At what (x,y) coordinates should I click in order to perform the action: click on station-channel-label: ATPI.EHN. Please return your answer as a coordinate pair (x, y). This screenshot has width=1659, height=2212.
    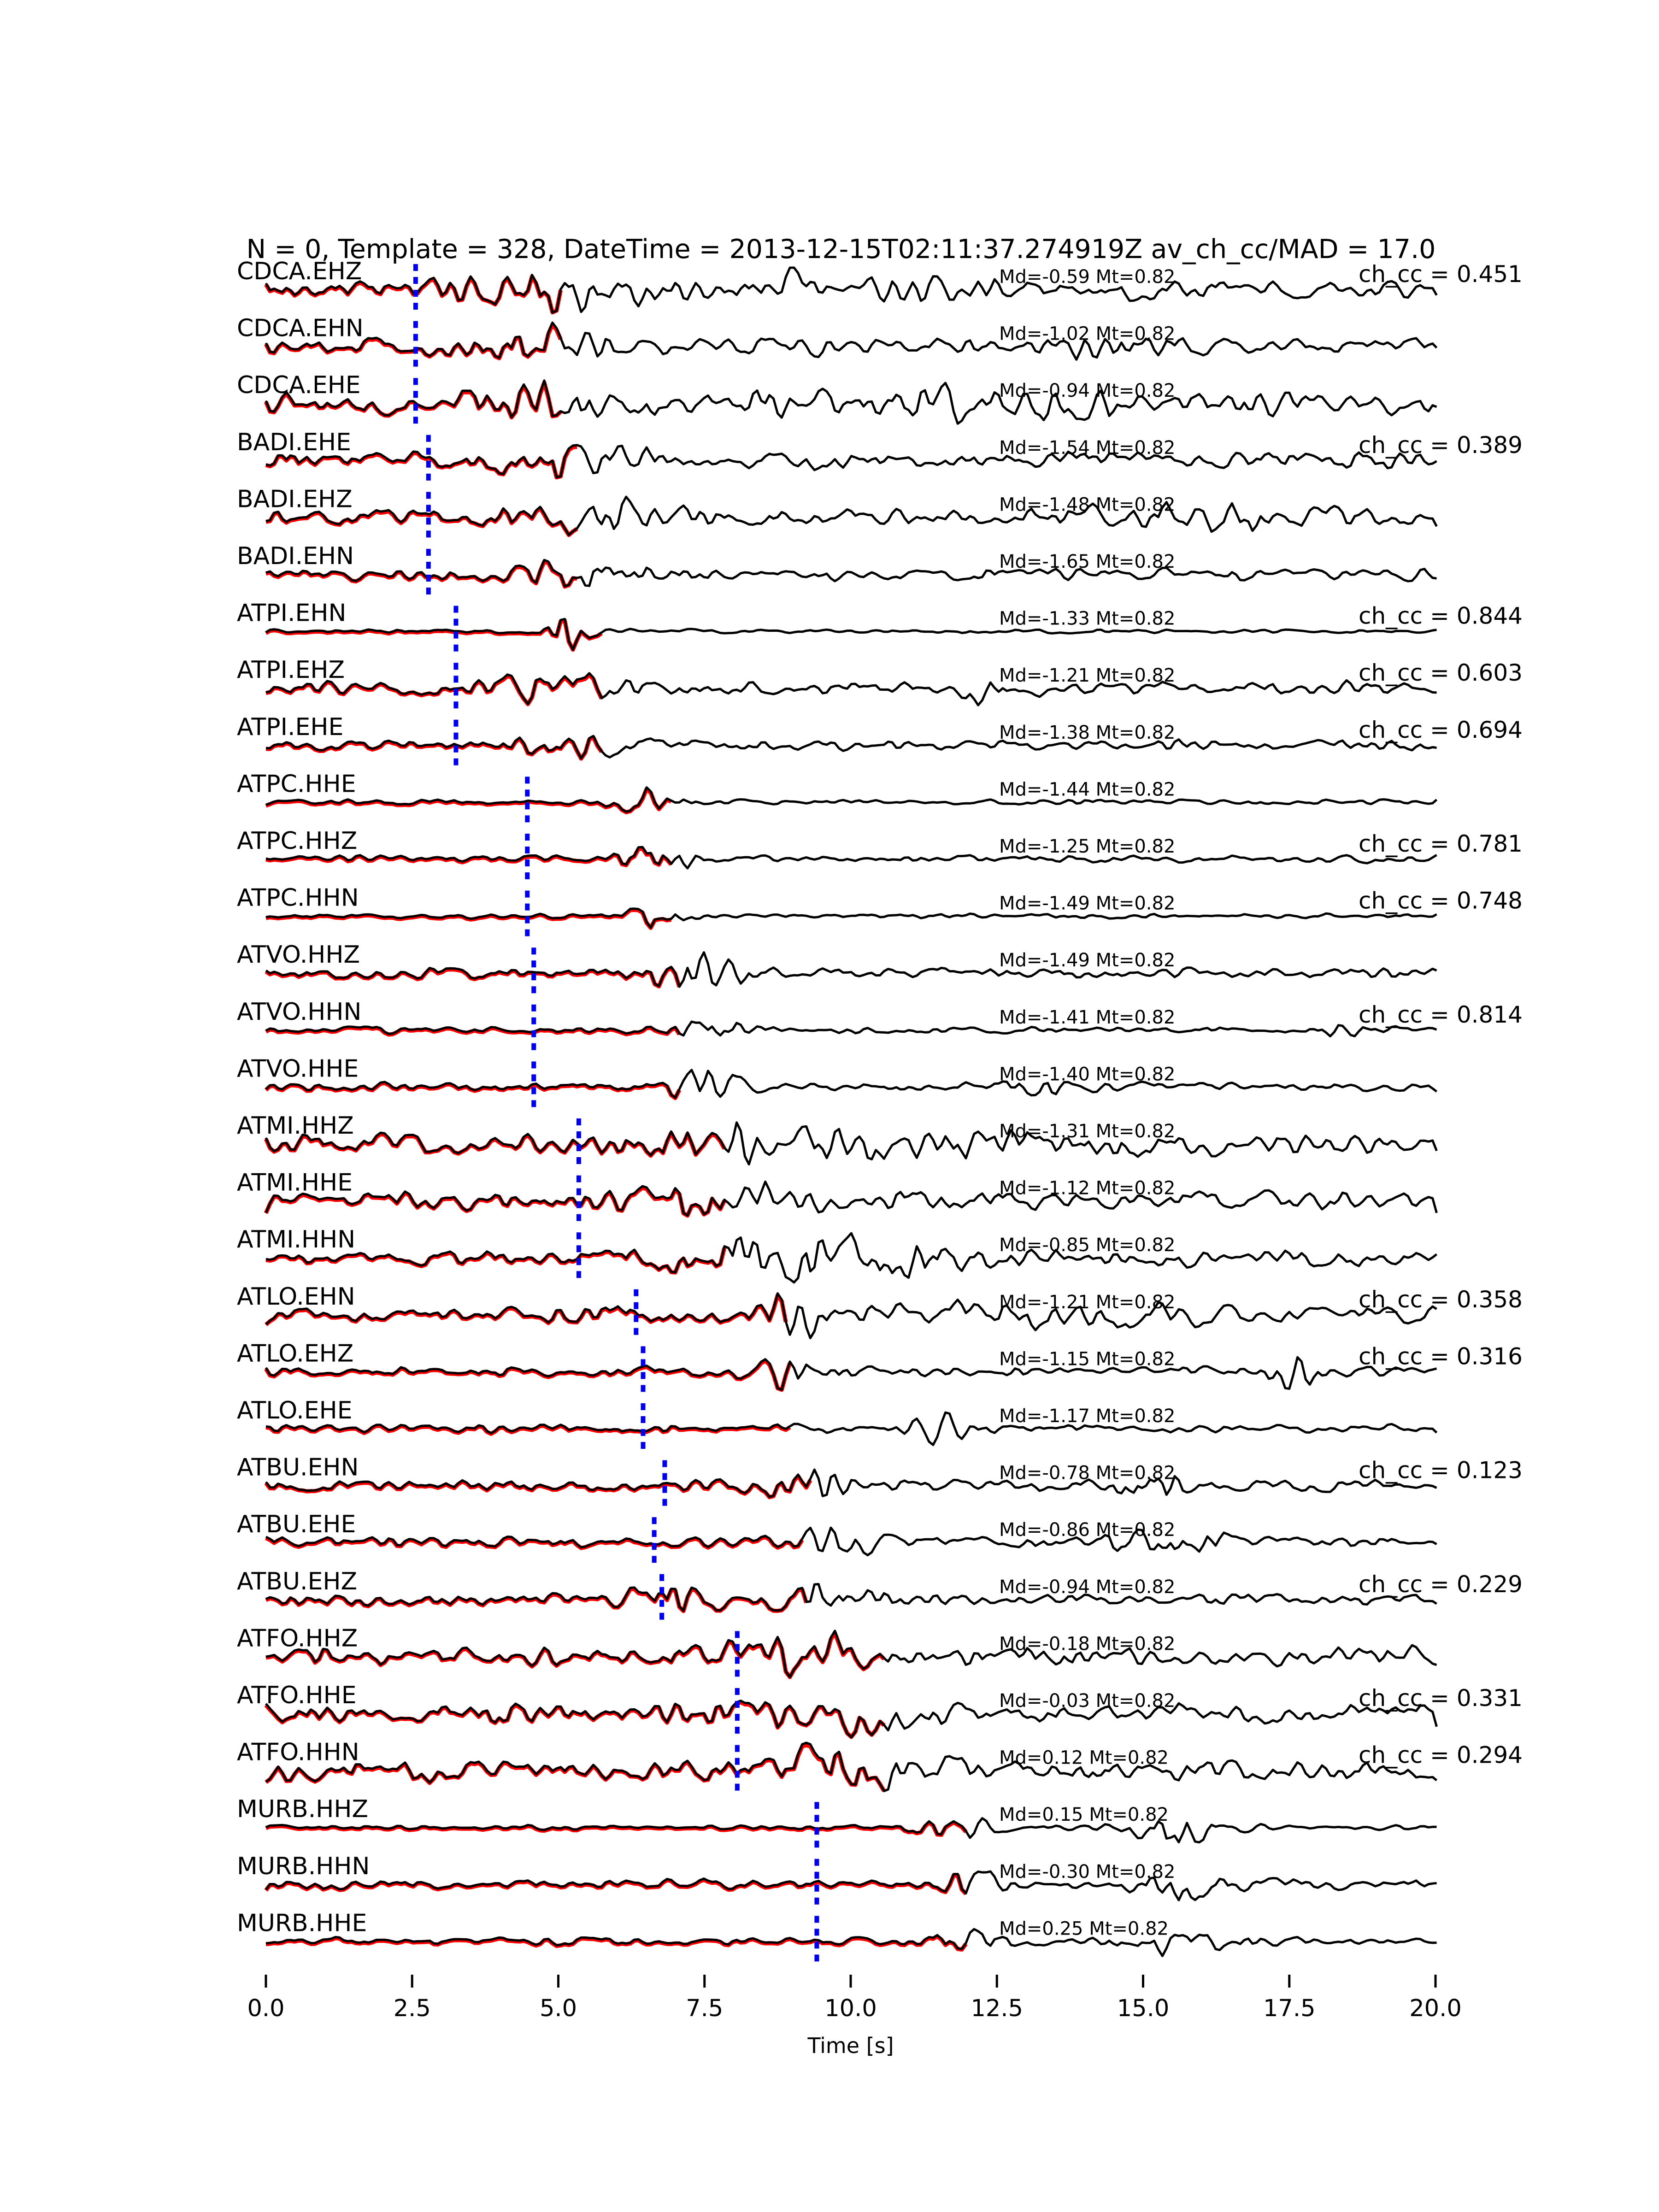
    Looking at the image, I should click on (291, 613).